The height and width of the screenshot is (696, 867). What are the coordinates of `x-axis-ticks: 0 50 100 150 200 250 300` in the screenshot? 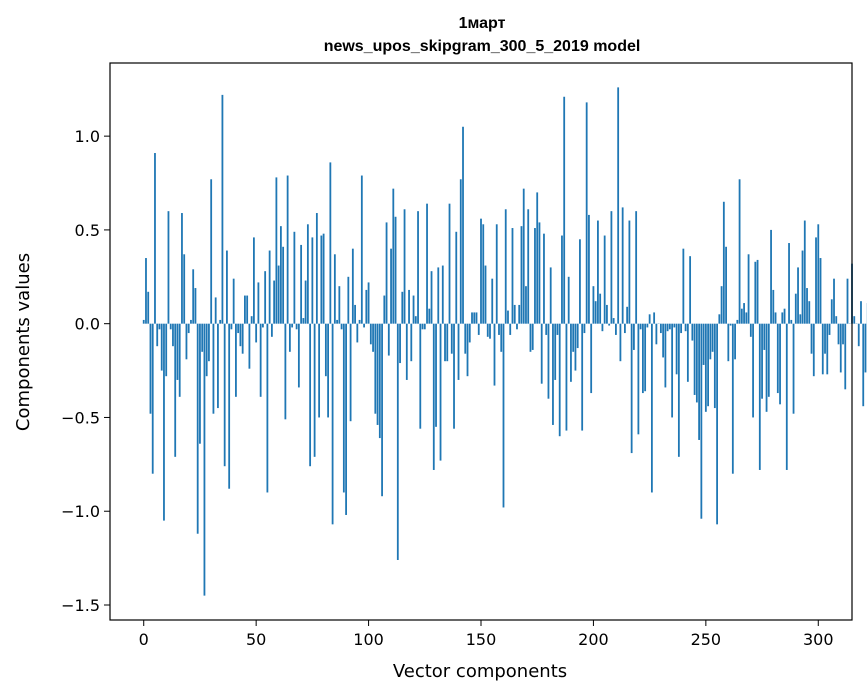 It's located at (486, 634).